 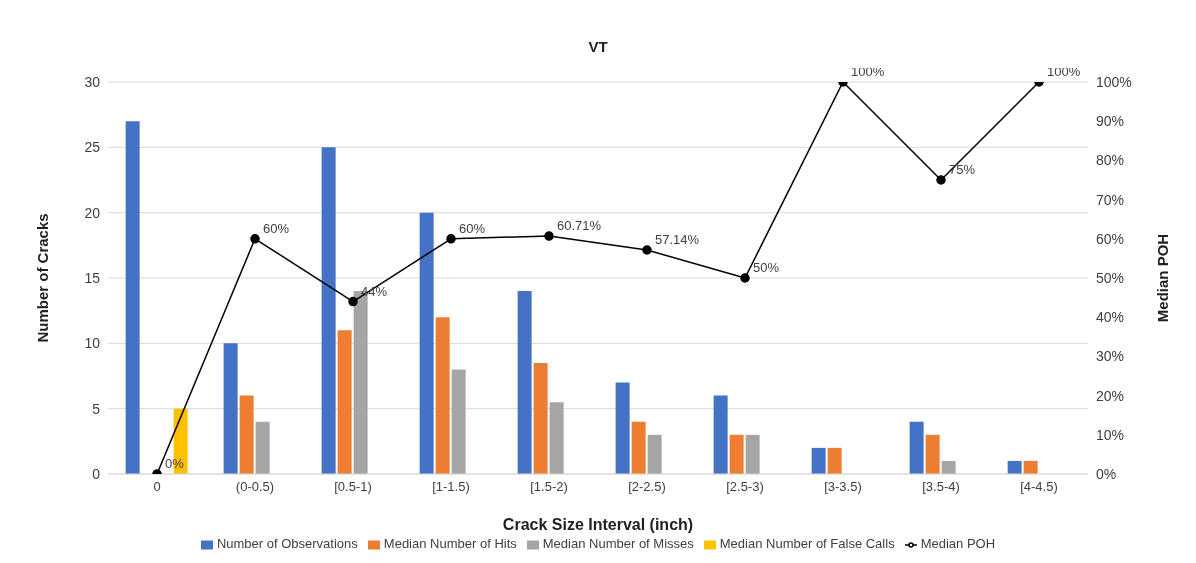 I want to click on y-tick-label: 10, so click(x=92, y=343).